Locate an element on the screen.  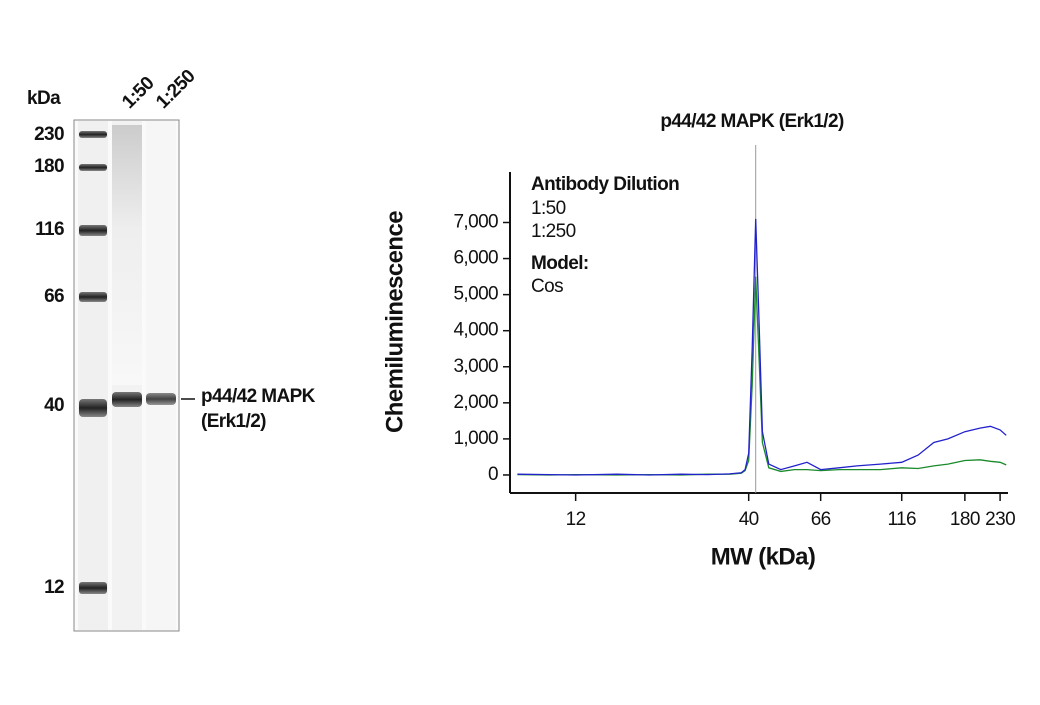
smear is located at coordinates (127, 255).